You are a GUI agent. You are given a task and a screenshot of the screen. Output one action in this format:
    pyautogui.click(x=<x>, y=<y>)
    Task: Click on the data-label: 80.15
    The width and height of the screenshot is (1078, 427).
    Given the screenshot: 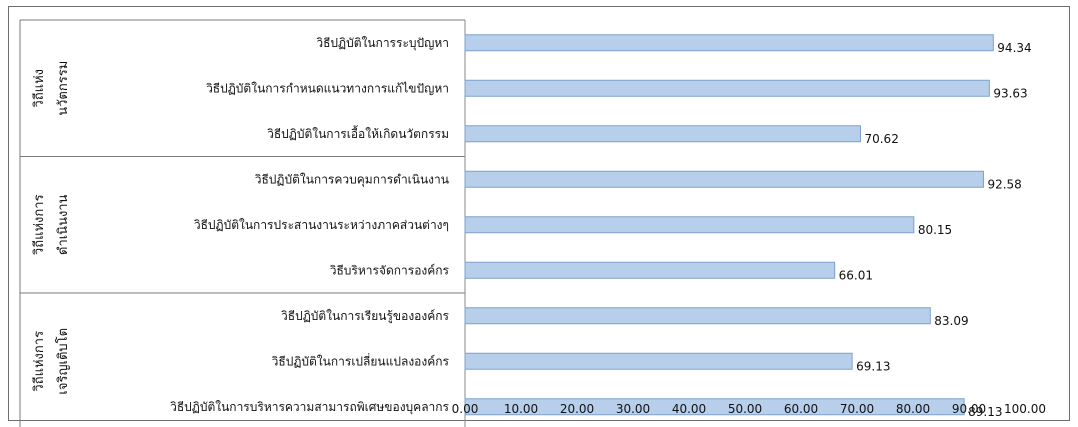 What is the action you would take?
    pyautogui.click(x=935, y=230)
    